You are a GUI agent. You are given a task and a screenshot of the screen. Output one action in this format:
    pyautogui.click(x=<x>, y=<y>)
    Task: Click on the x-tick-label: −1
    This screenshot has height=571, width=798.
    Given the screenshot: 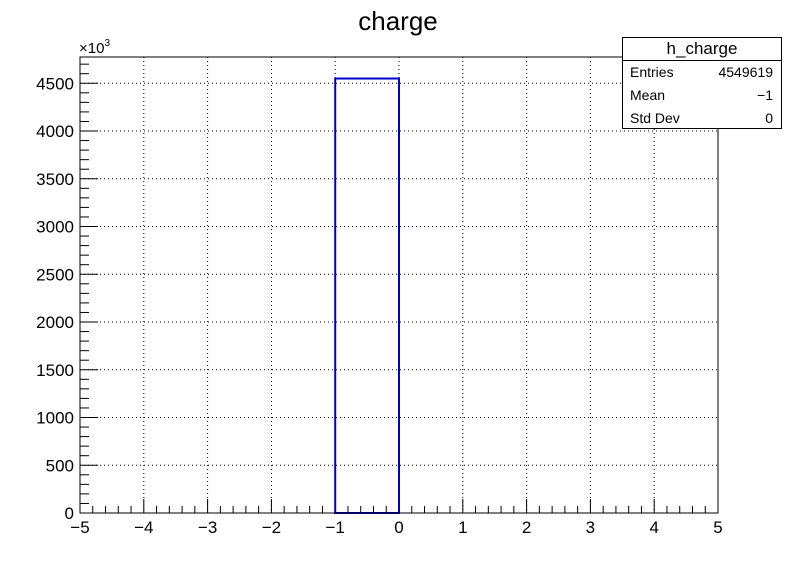 What is the action you would take?
    pyautogui.click(x=335, y=527)
    